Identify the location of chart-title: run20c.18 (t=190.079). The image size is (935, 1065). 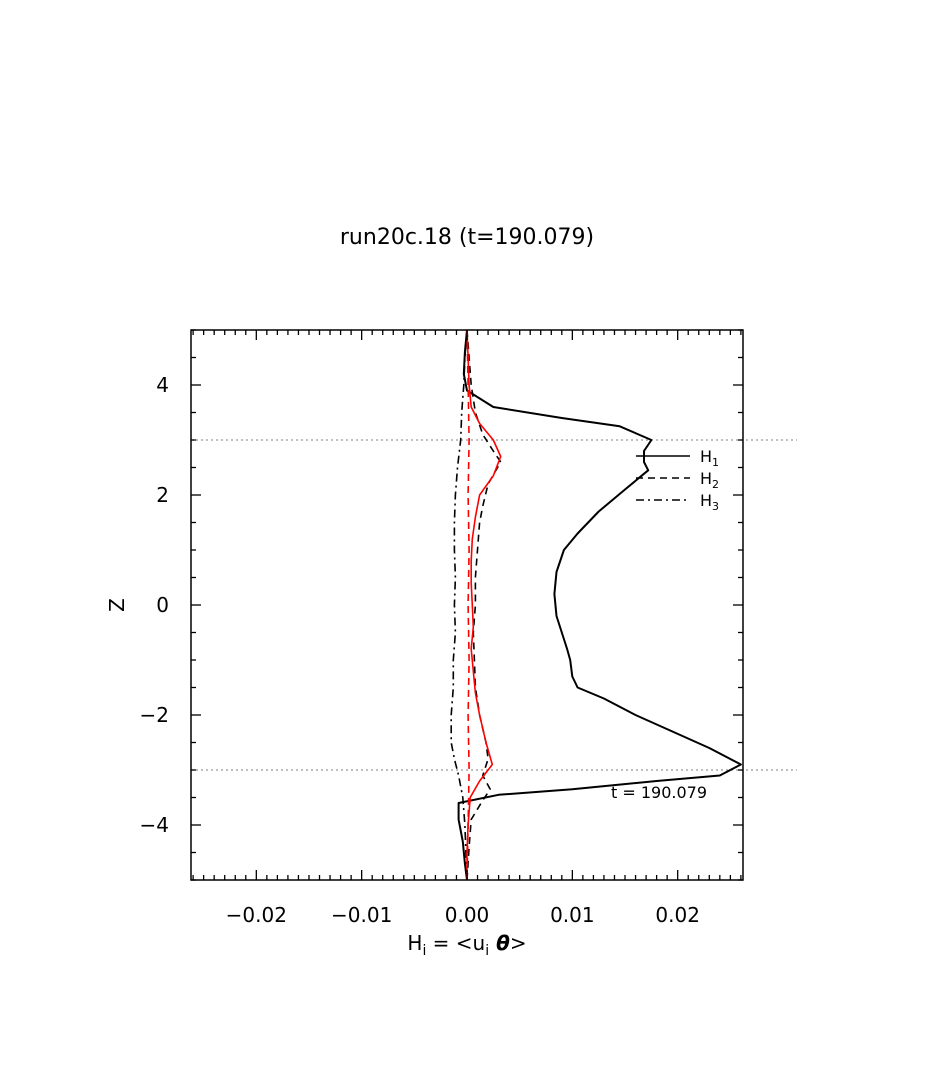
(467, 237).